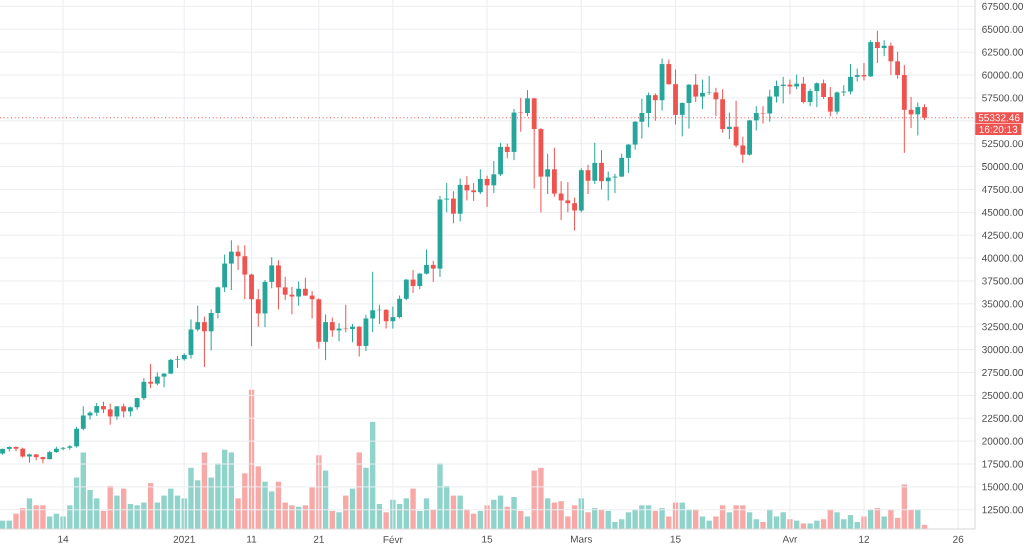 This screenshot has width=1024, height=549. I want to click on y-tick-label: 25000.00, so click(1003, 395).